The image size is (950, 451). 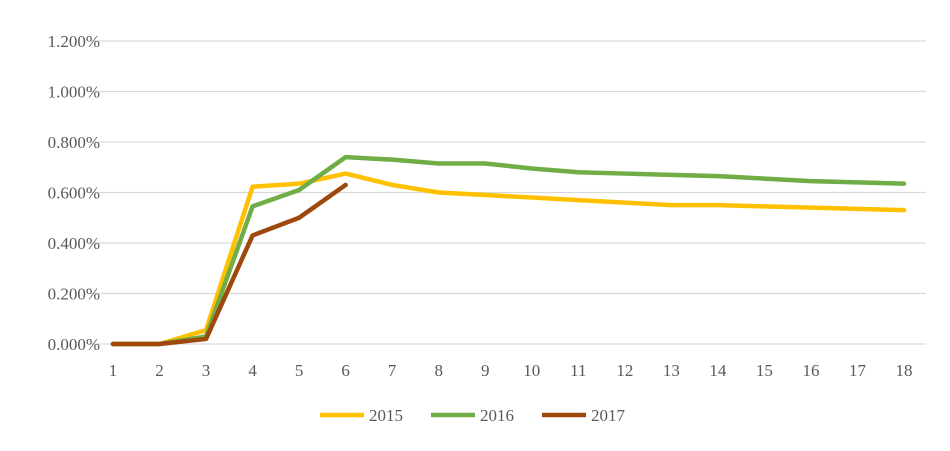 What do you see at coordinates (252, 370) in the screenshot?
I see `x-tick-label: 4` at bounding box center [252, 370].